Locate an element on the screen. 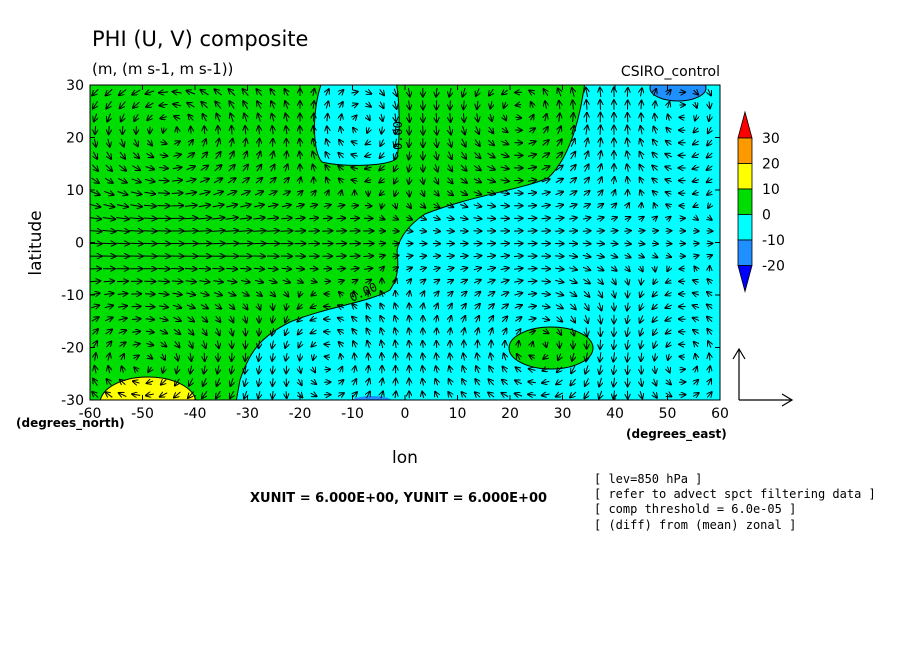 This screenshot has width=904, height=654. y-tick-label: -30 is located at coordinates (72, 401).